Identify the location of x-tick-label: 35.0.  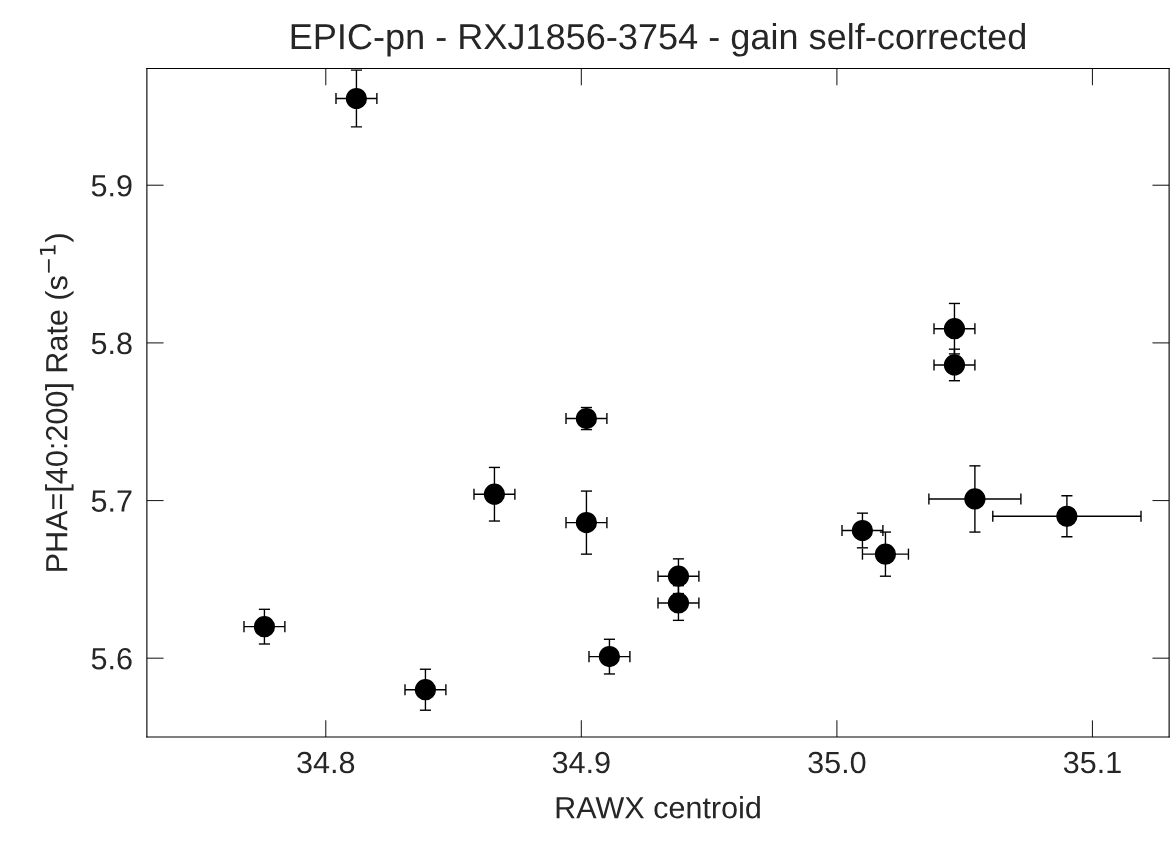
(837, 762).